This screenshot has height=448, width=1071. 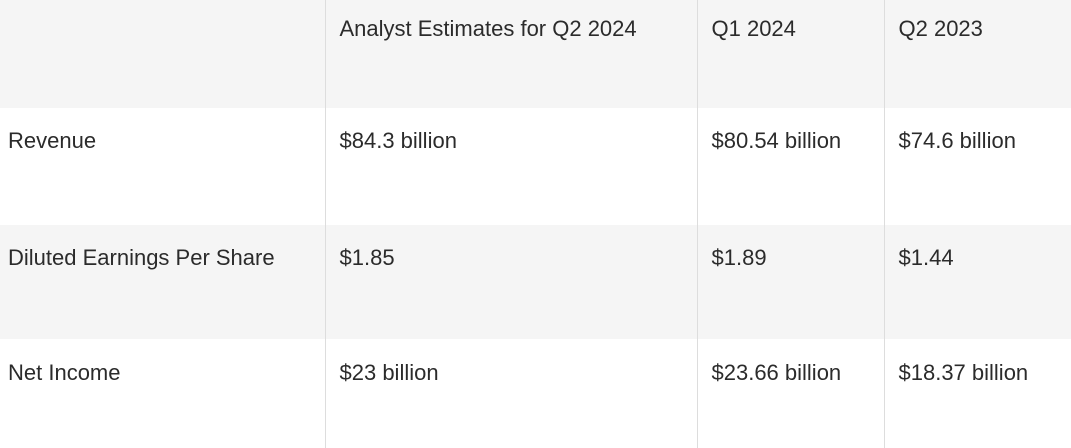 I want to click on header-cell-q2-2023: Q2 2023, so click(x=977, y=54).